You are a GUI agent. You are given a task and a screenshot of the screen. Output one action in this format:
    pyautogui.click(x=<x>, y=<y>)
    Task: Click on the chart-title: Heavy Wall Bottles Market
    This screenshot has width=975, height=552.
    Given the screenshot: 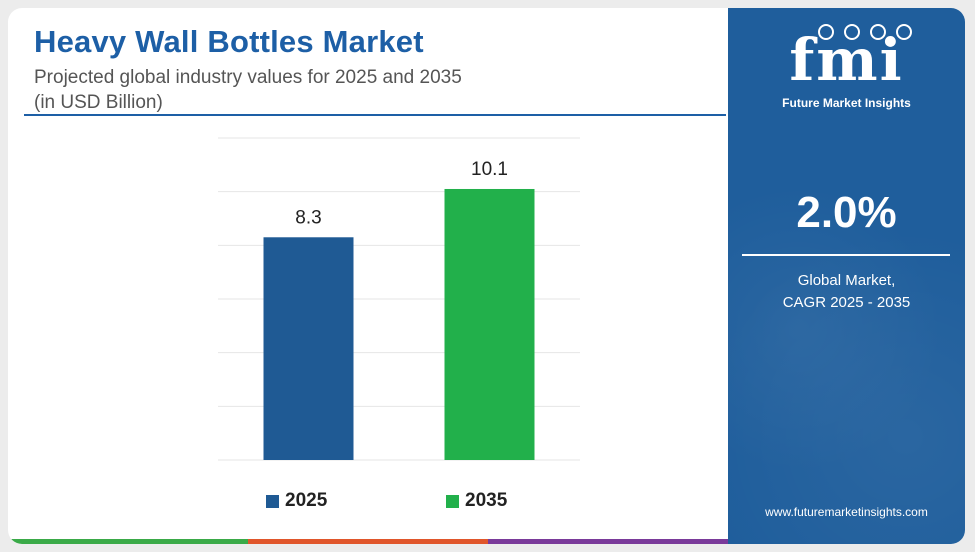 What is the action you would take?
    pyautogui.click(x=229, y=41)
    